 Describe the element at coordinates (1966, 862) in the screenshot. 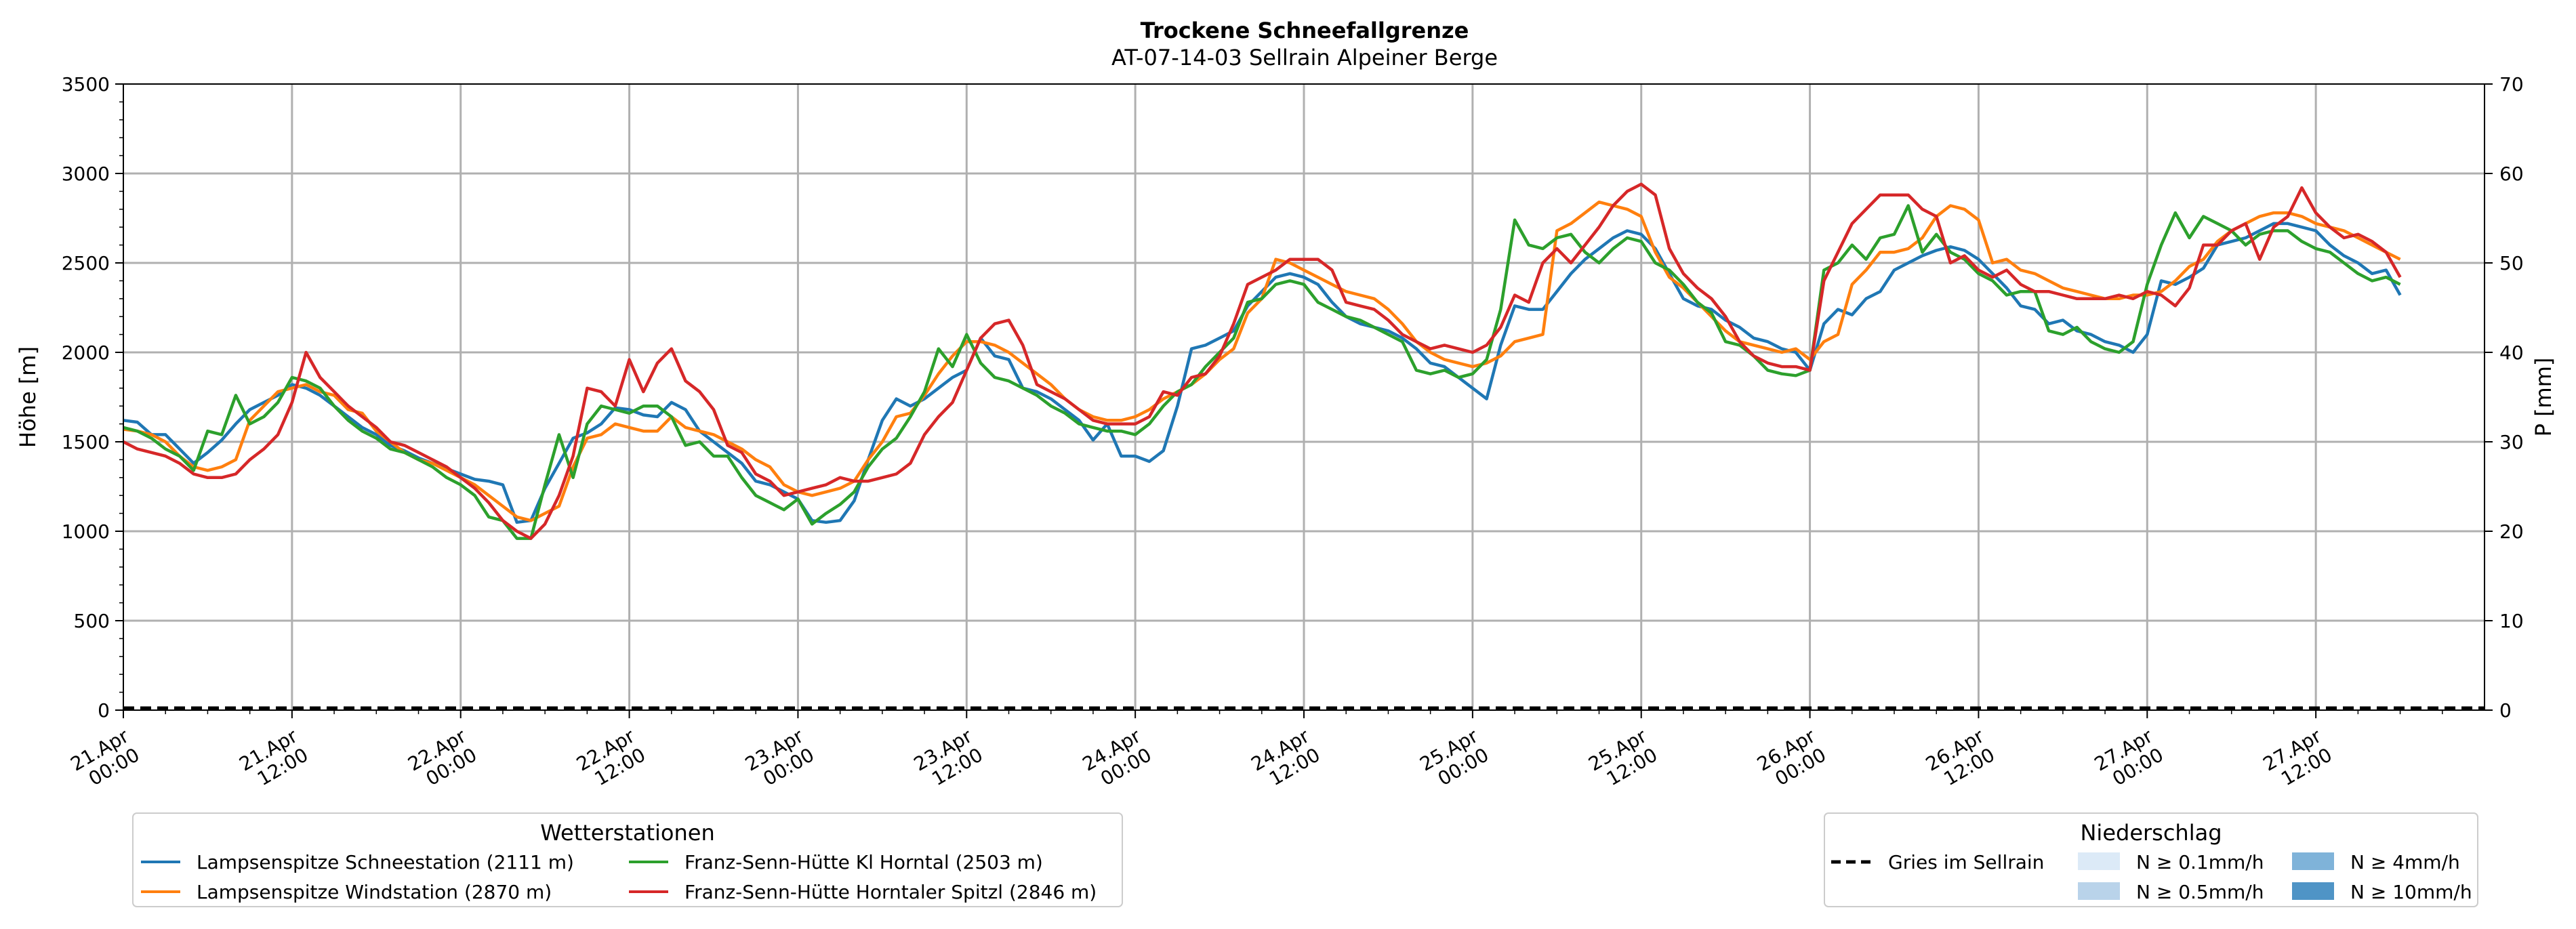

I see `legend-label-reference: Gries im Sellrain` at that location.